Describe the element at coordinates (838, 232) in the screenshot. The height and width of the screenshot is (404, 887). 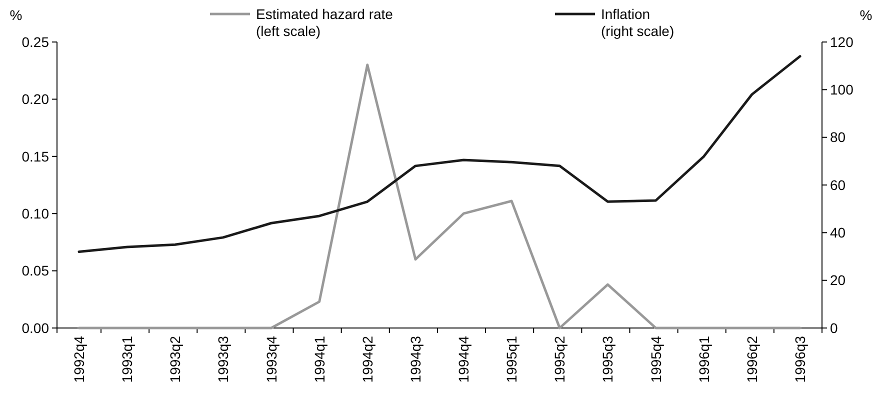
I see `y2-tick-label: 40` at that location.